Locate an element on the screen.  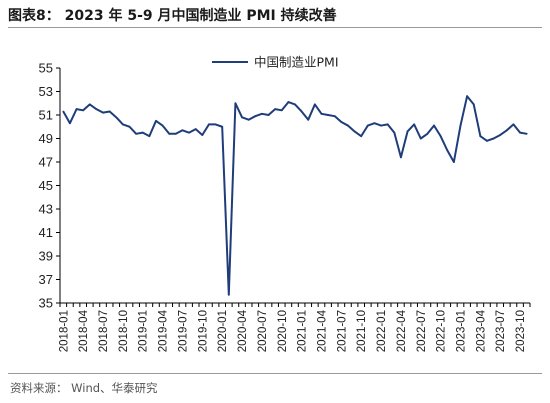
x-tick-label: 2019-04 is located at coordinates (164, 330).